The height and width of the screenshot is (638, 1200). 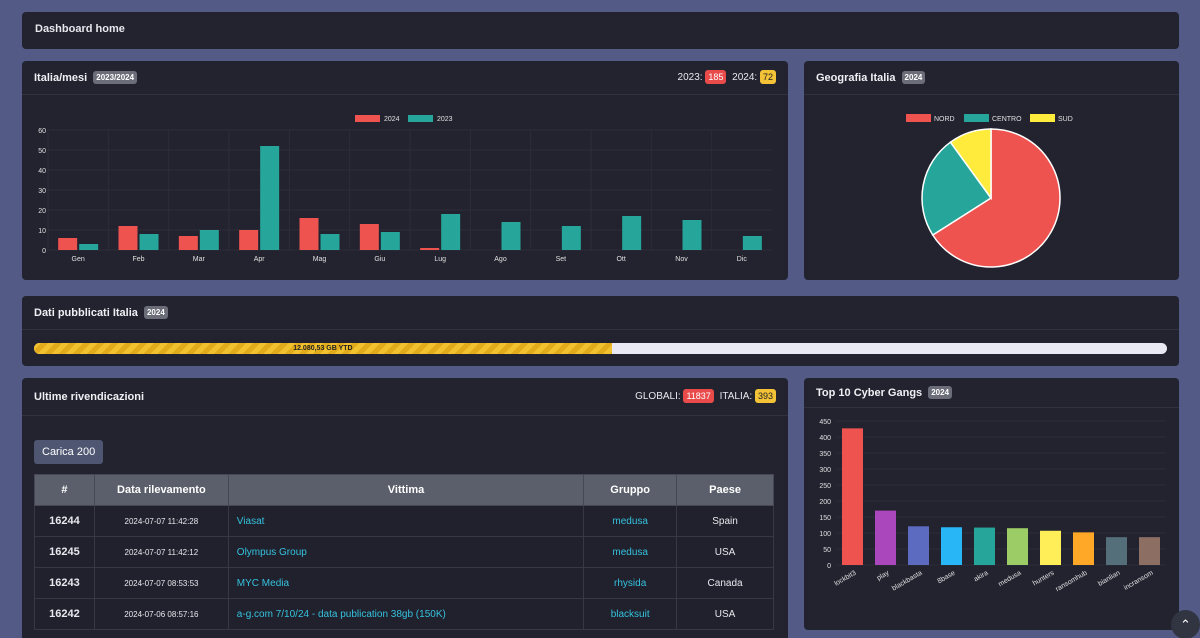 I want to click on x-tick-label: hunters, so click(x=1044, y=578).